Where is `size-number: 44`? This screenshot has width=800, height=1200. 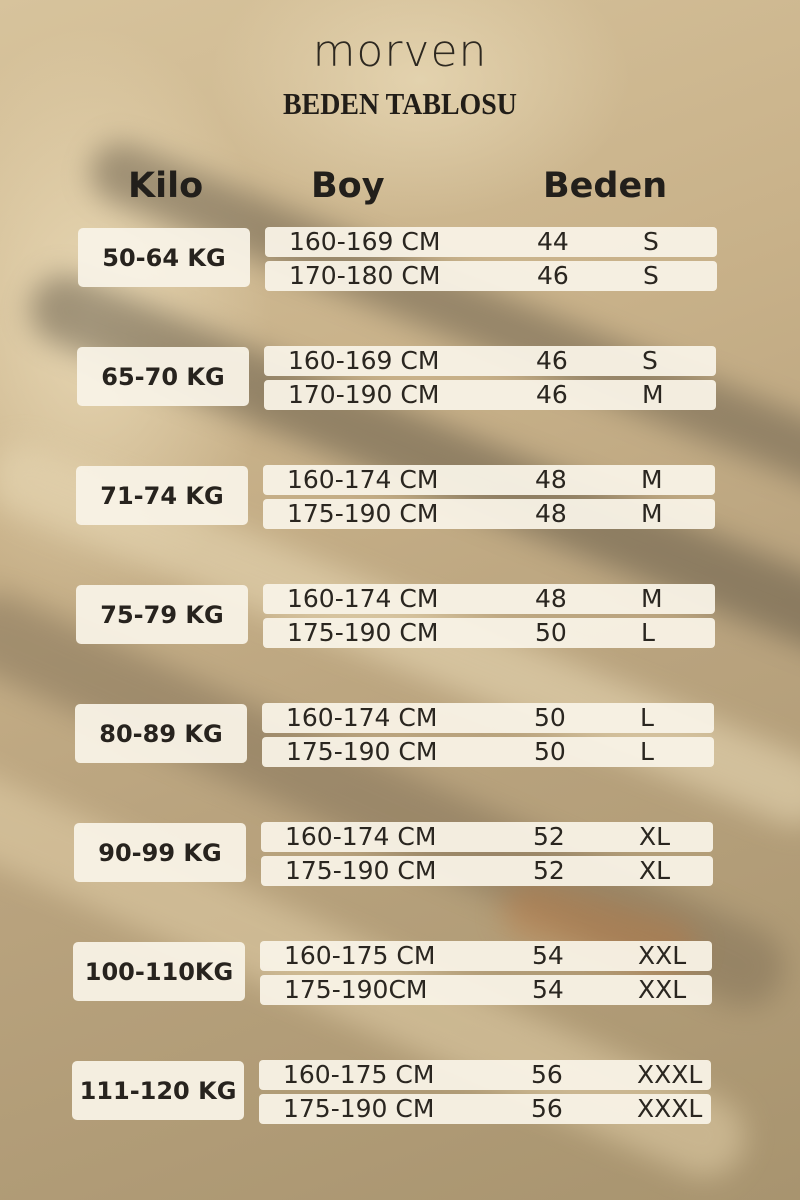 size-number: 44 is located at coordinates (553, 241).